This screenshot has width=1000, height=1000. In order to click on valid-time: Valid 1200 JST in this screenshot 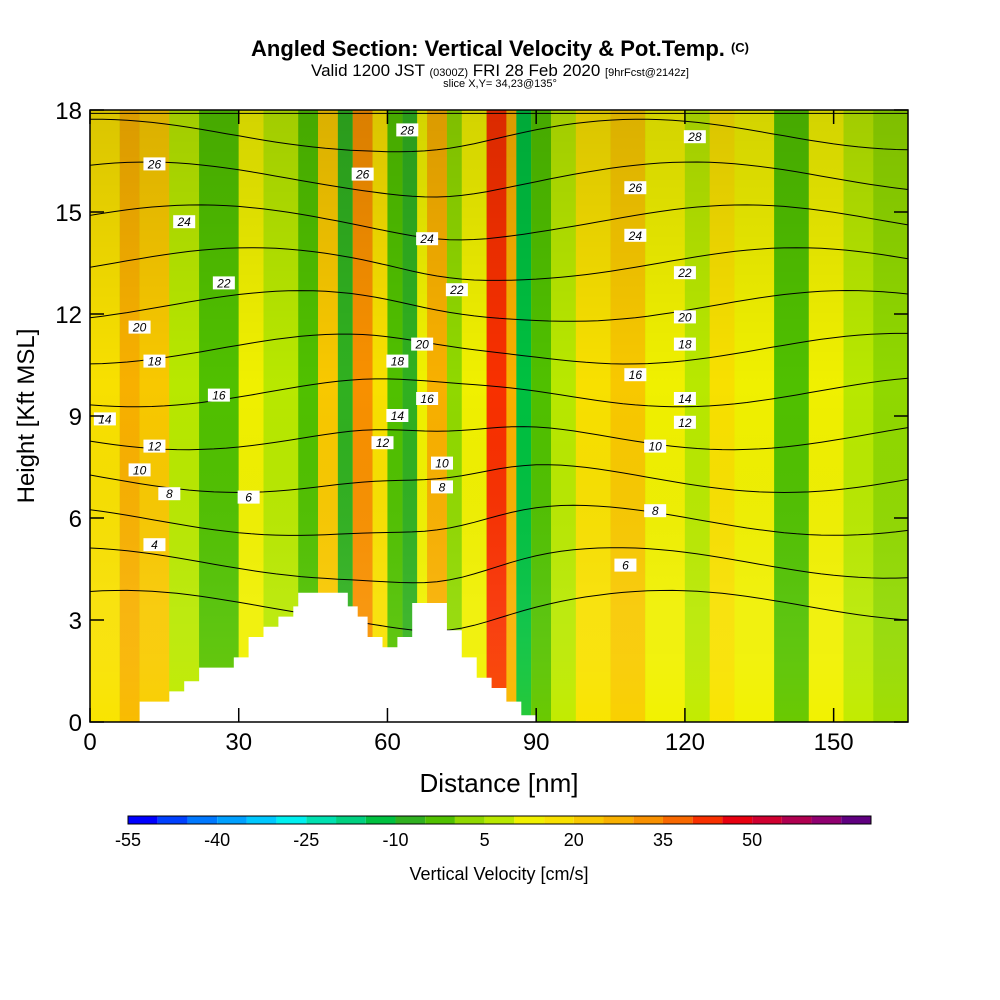, I will do `click(368, 70)`.